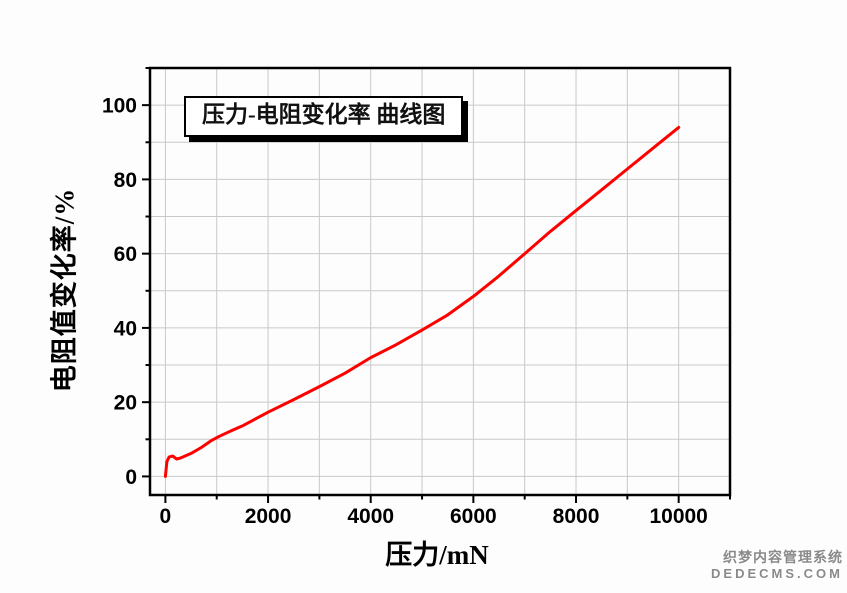 The width and height of the screenshot is (847, 593). What do you see at coordinates (783, 558) in the screenshot?
I see `watermark-text-cn: 织梦内容管理系统` at bounding box center [783, 558].